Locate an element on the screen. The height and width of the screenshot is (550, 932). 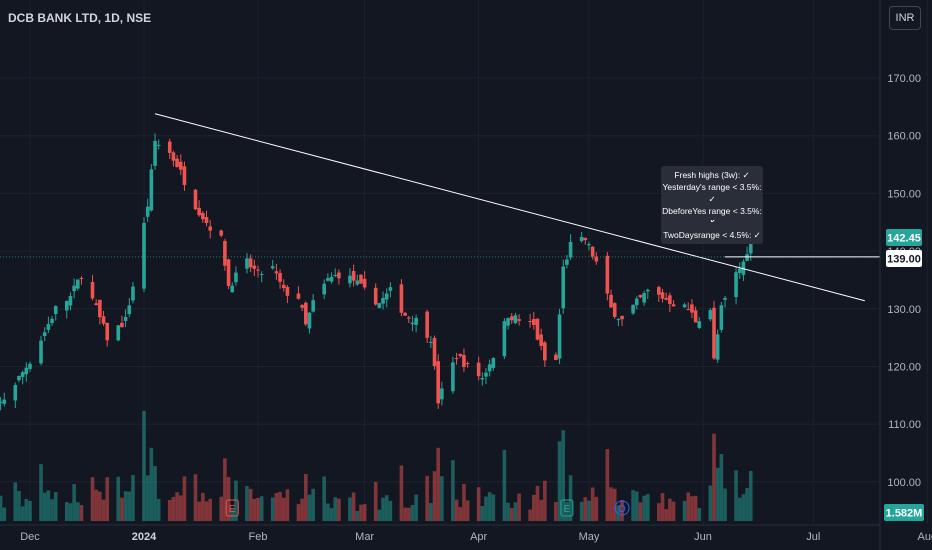
event-marker-label: E is located at coordinates (232, 509).